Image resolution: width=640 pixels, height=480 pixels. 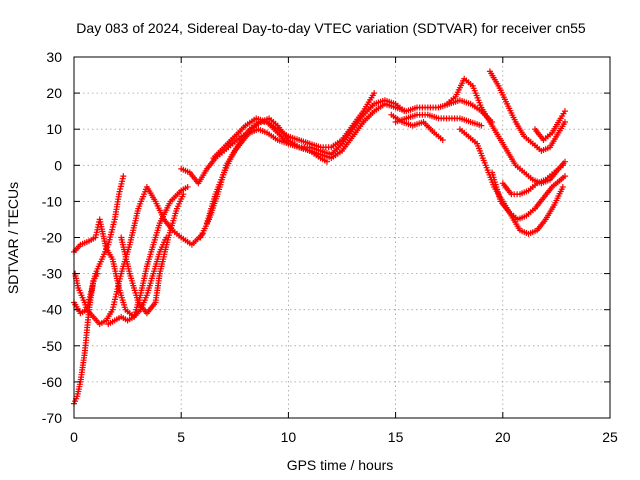 I want to click on y-tick-label: -30, so click(x=52, y=274).